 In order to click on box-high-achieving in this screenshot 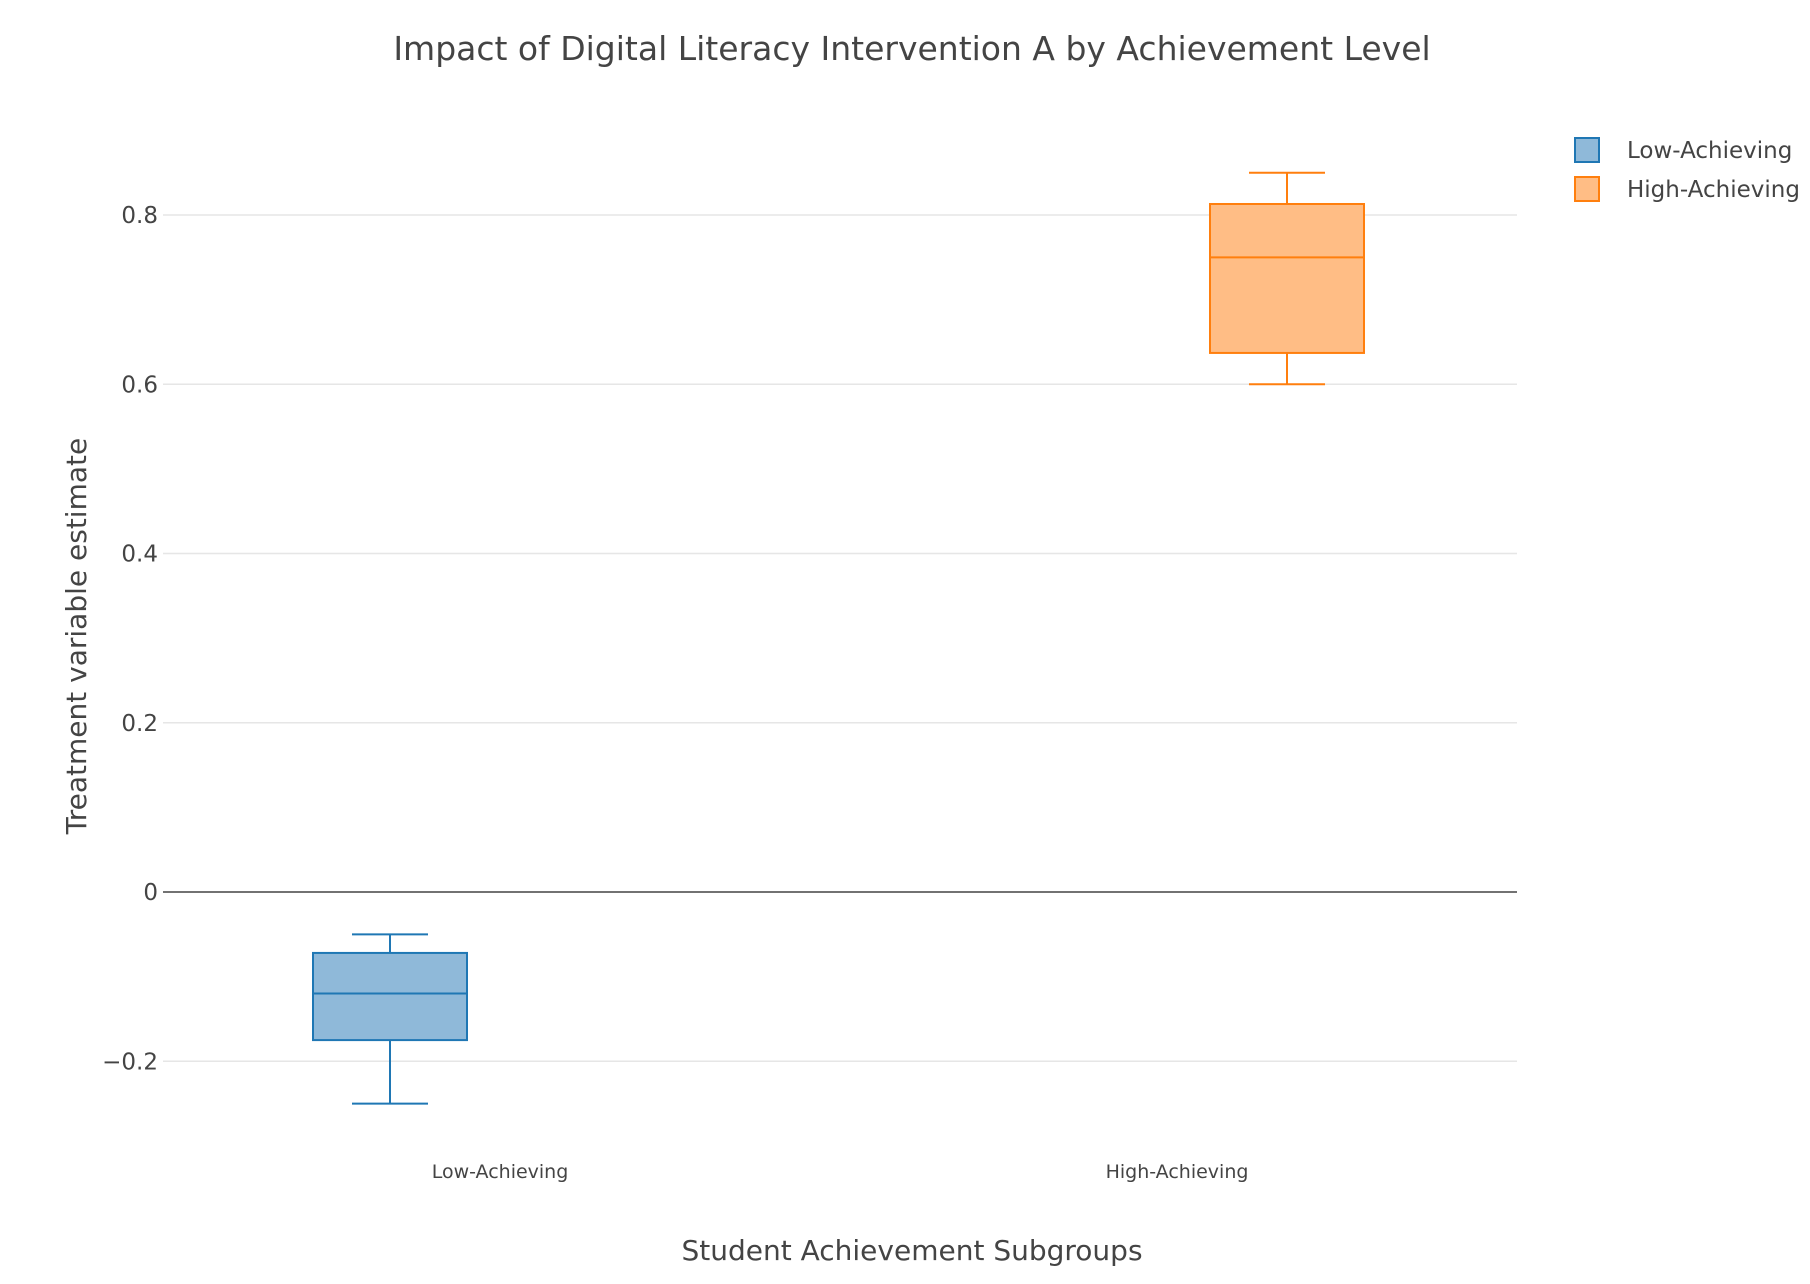, I will do `click(1287, 278)`.